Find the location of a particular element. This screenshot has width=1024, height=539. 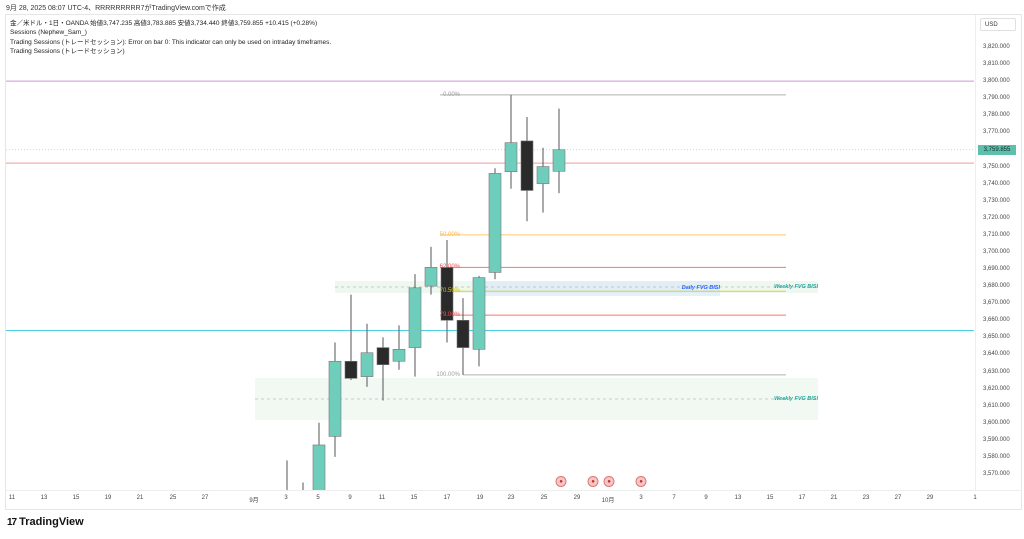

current-price-label: 3,759.855 is located at coordinates (997, 149).